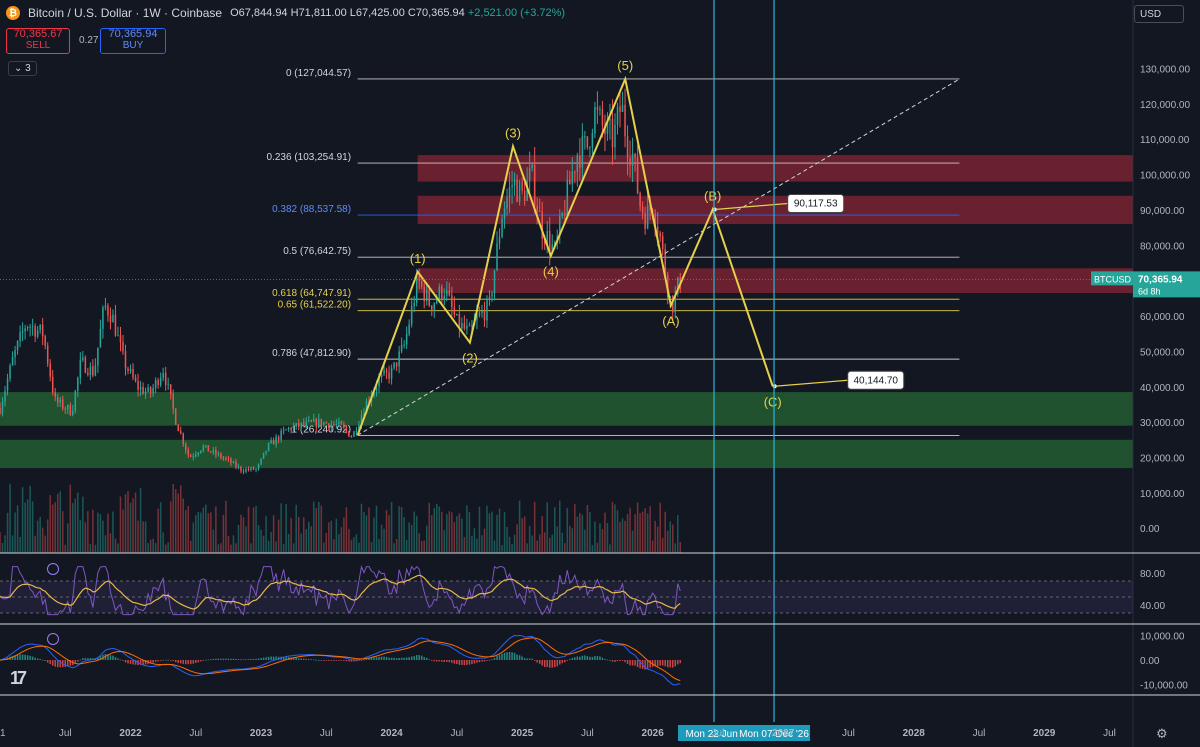 This screenshot has height=747, width=1200. I want to click on x-tick-label: Jul, so click(587, 733).